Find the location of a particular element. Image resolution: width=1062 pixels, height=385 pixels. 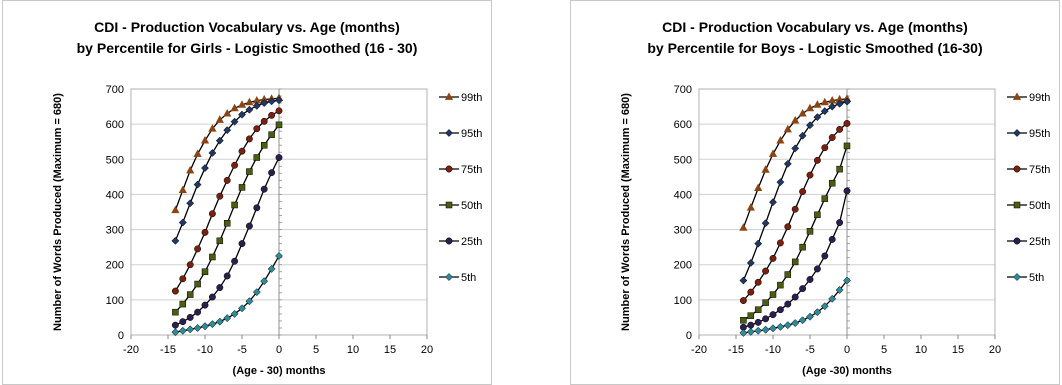

girls-legend-item-99th: 99th is located at coordinates (460, 98).